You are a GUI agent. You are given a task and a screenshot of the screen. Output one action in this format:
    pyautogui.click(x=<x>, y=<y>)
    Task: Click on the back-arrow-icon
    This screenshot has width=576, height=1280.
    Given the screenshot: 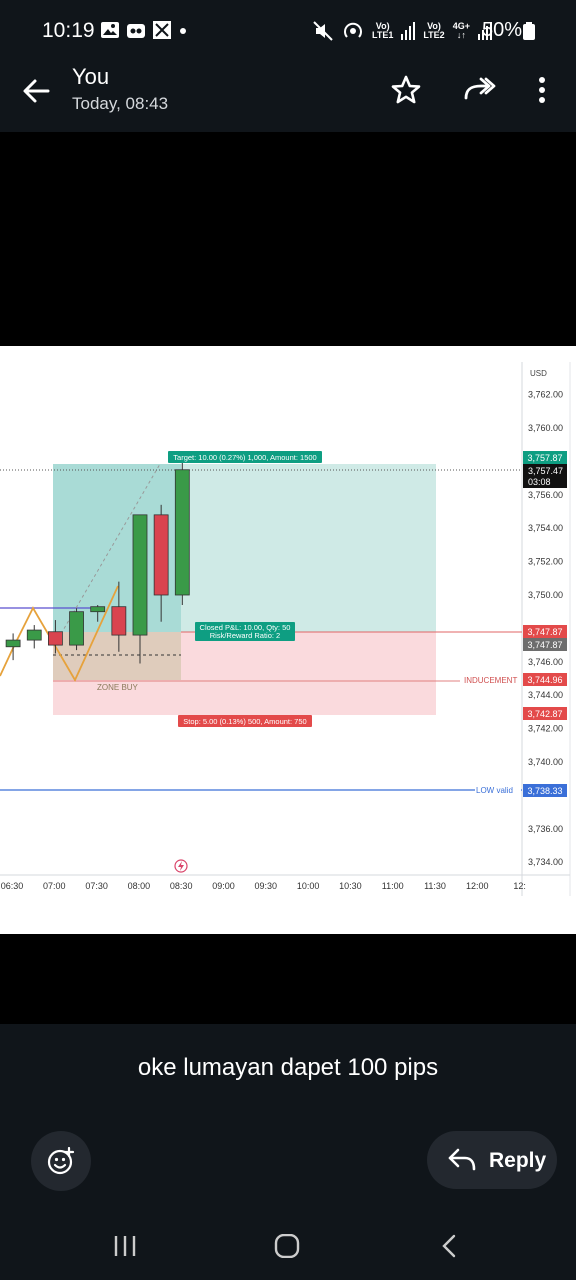 What is the action you would take?
    pyautogui.click(x=37, y=91)
    